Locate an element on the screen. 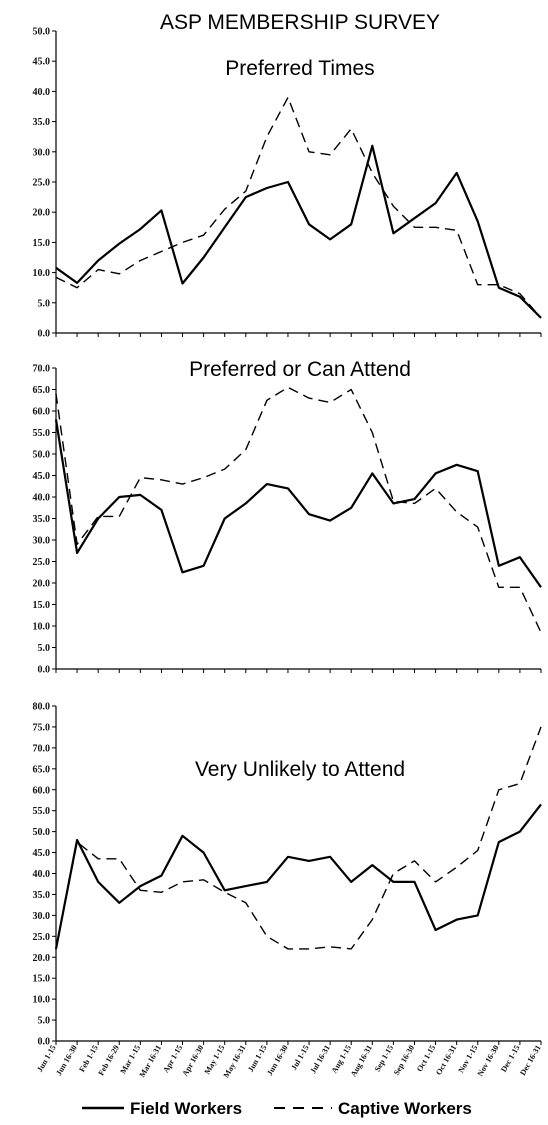 The image size is (548, 1125). figure-title: ASP MEMBERSHIP SURVEY is located at coordinates (300, 22).